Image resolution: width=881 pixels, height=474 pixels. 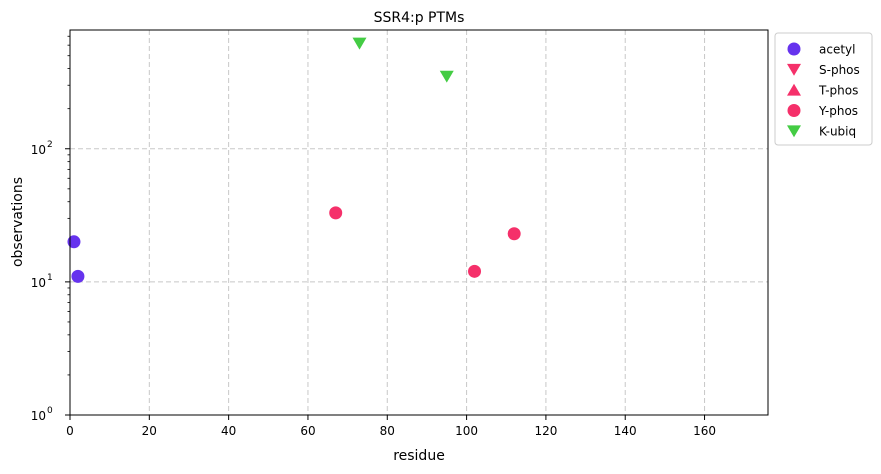 I want to click on chart-title: SSR4:p PTMs, so click(x=419, y=18).